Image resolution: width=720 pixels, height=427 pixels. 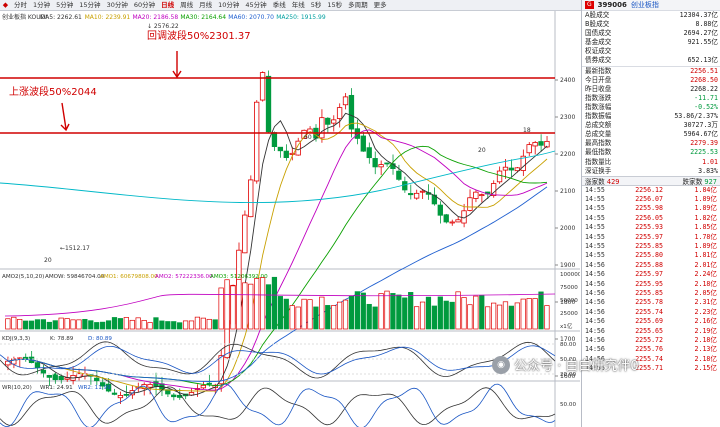 I want to click on stat-label: 权证成交, so click(x=598, y=51).